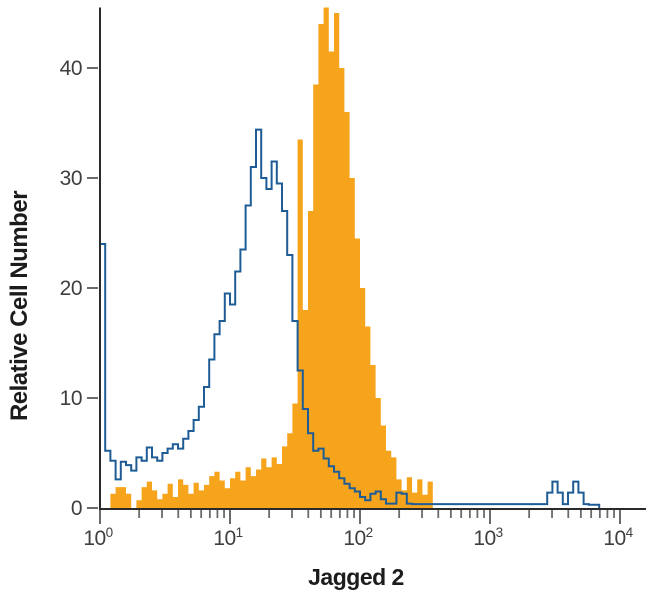 This screenshot has height=602, width=650. What do you see at coordinates (71, 398) in the screenshot?
I see `y-tick-label: 10` at bounding box center [71, 398].